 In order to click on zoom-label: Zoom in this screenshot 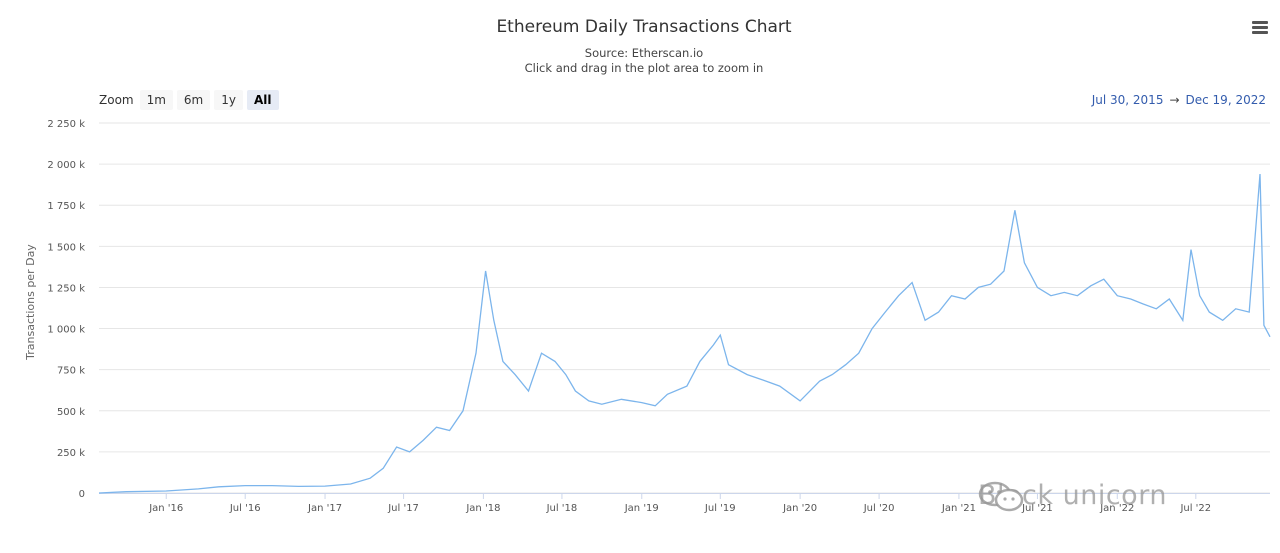, I will do `click(116, 100)`.